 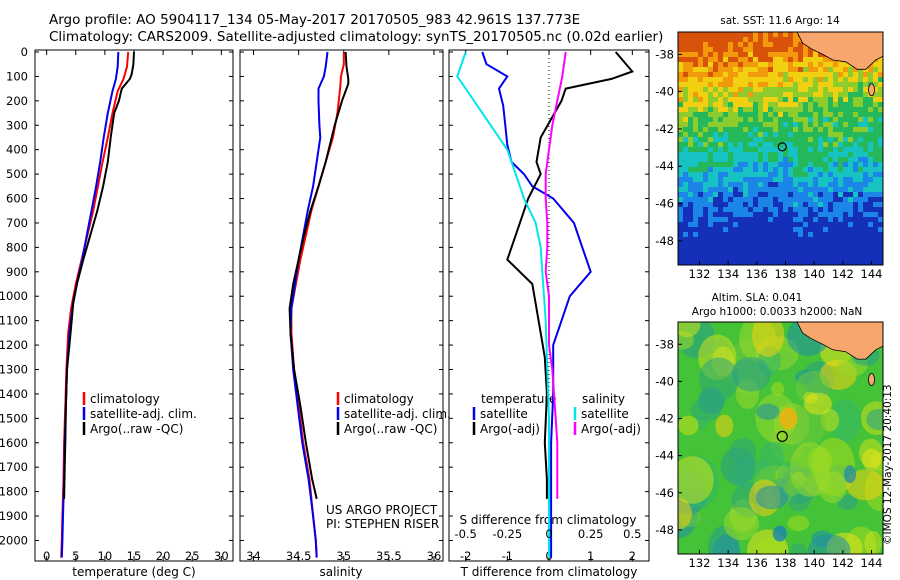 I want to click on x-top-tick-label: -0.5, so click(x=465, y=534).